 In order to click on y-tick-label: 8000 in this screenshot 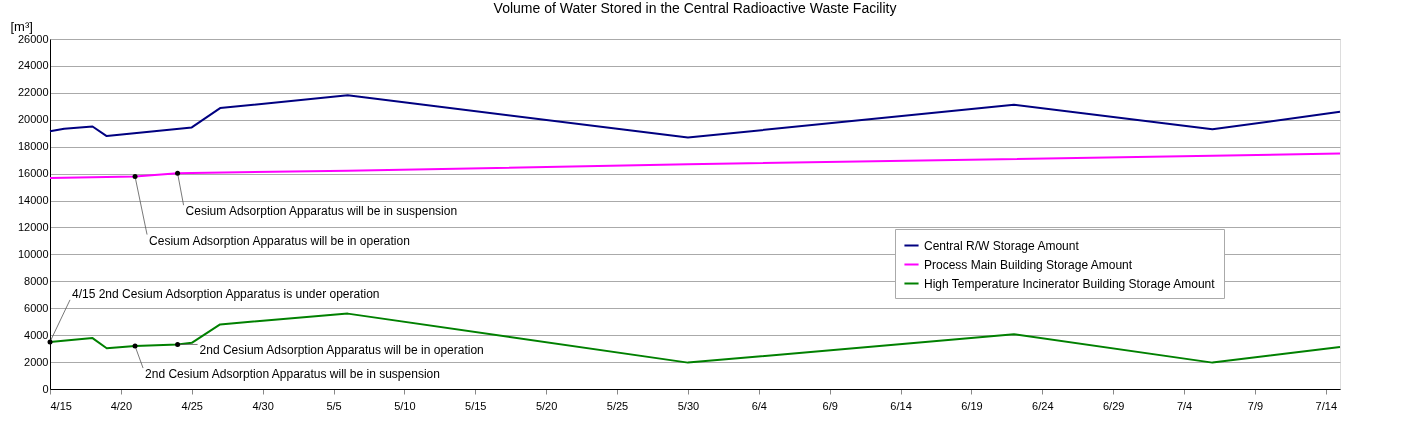, I will do `click(36, 280)`.